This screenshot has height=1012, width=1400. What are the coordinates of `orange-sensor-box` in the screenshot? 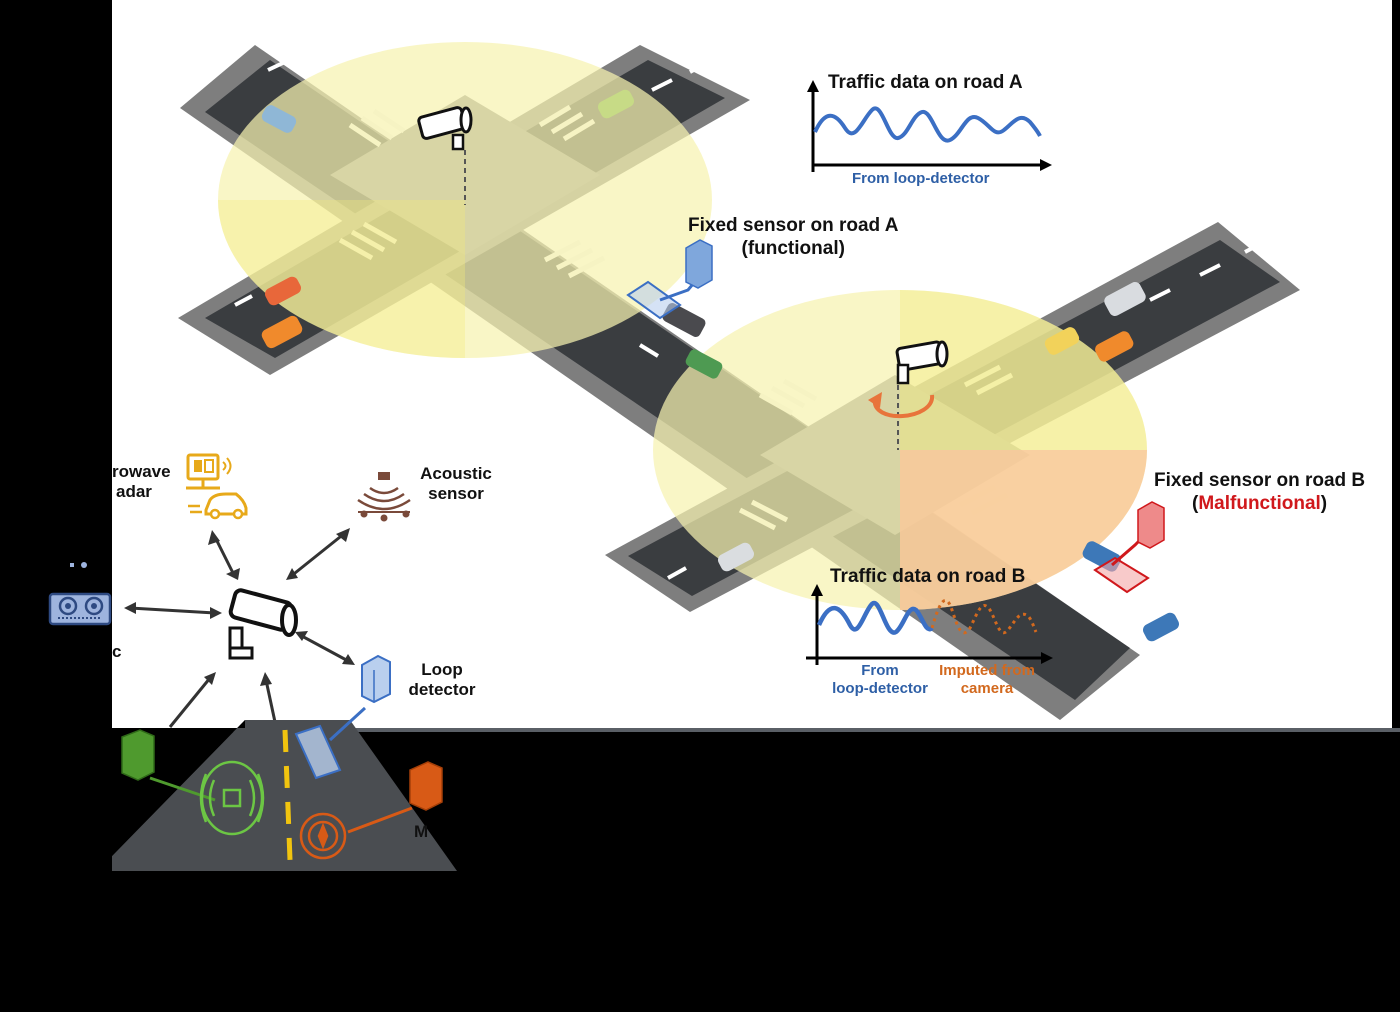 It's located at (426, 786).